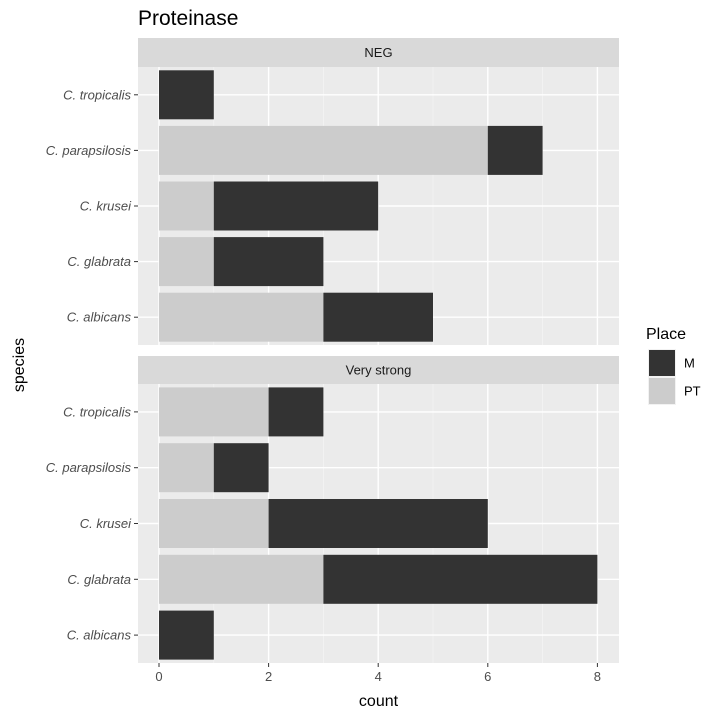 This screenshot has width=707, height=713. What do you see at coordinates (158, 676) in the screenshot?
I see `x-tick-label: 0` at bounding box center [158, 676].